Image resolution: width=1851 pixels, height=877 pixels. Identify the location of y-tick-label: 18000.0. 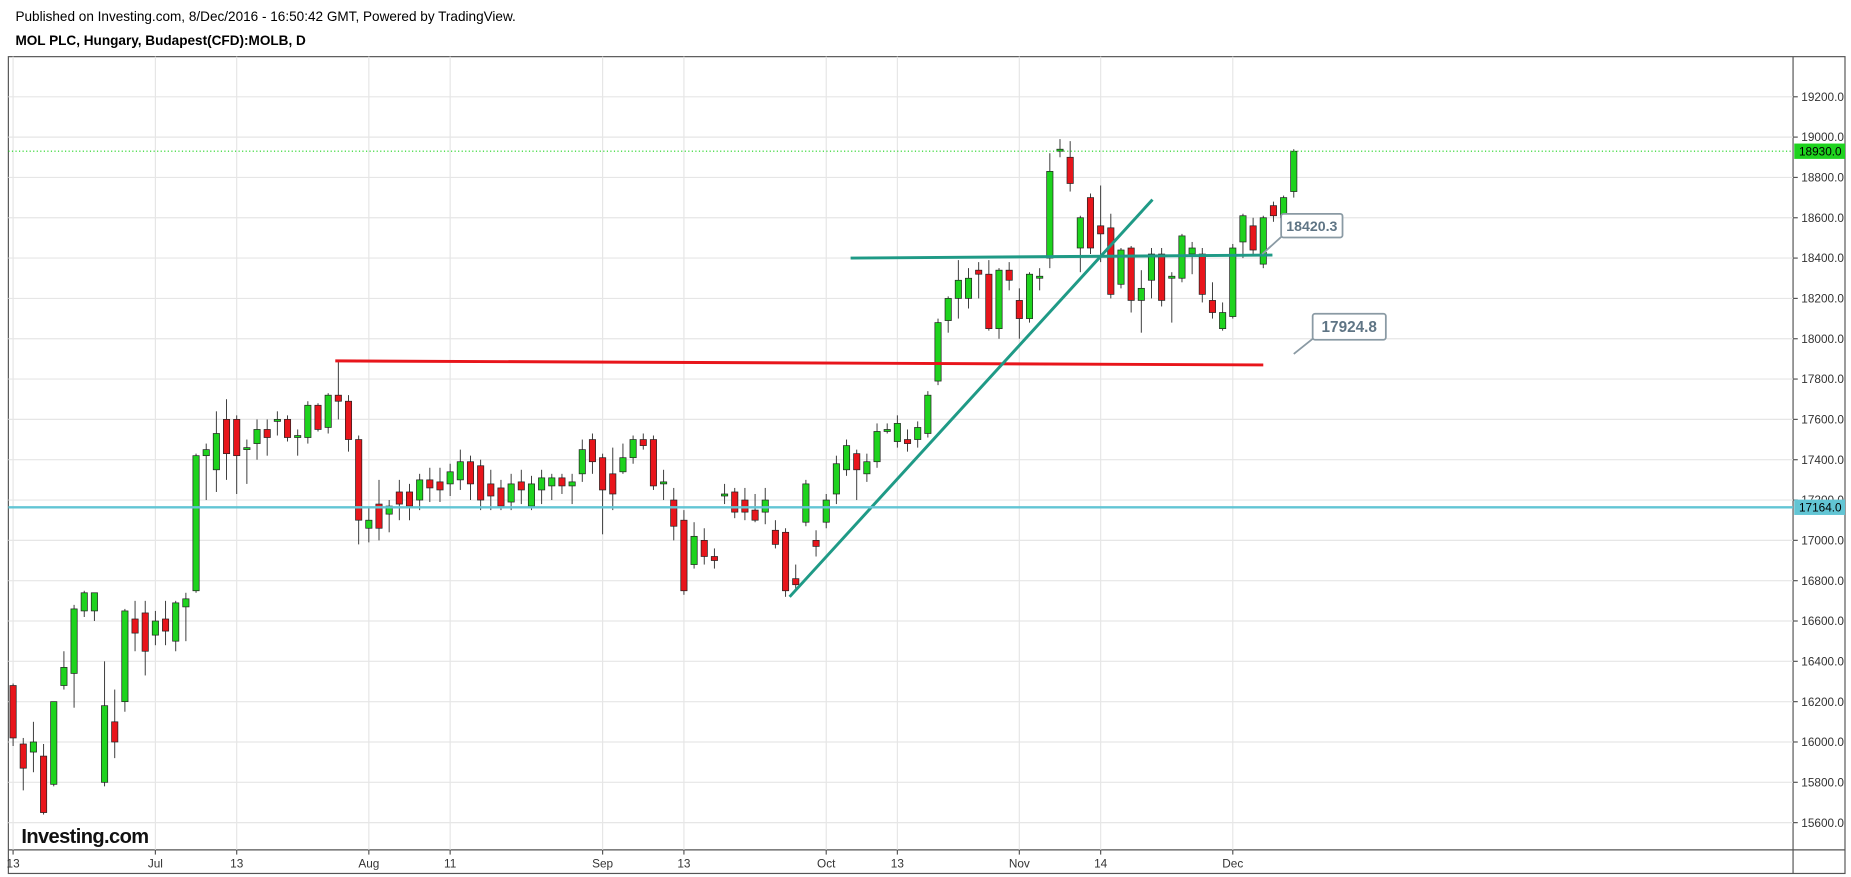
(1822, 339).